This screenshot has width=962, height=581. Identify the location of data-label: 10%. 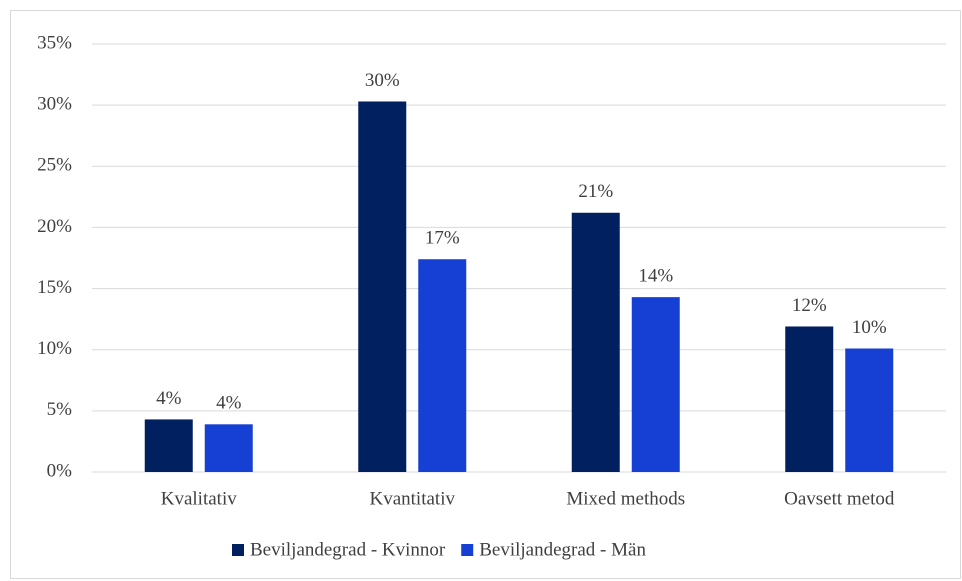
(869, 327).